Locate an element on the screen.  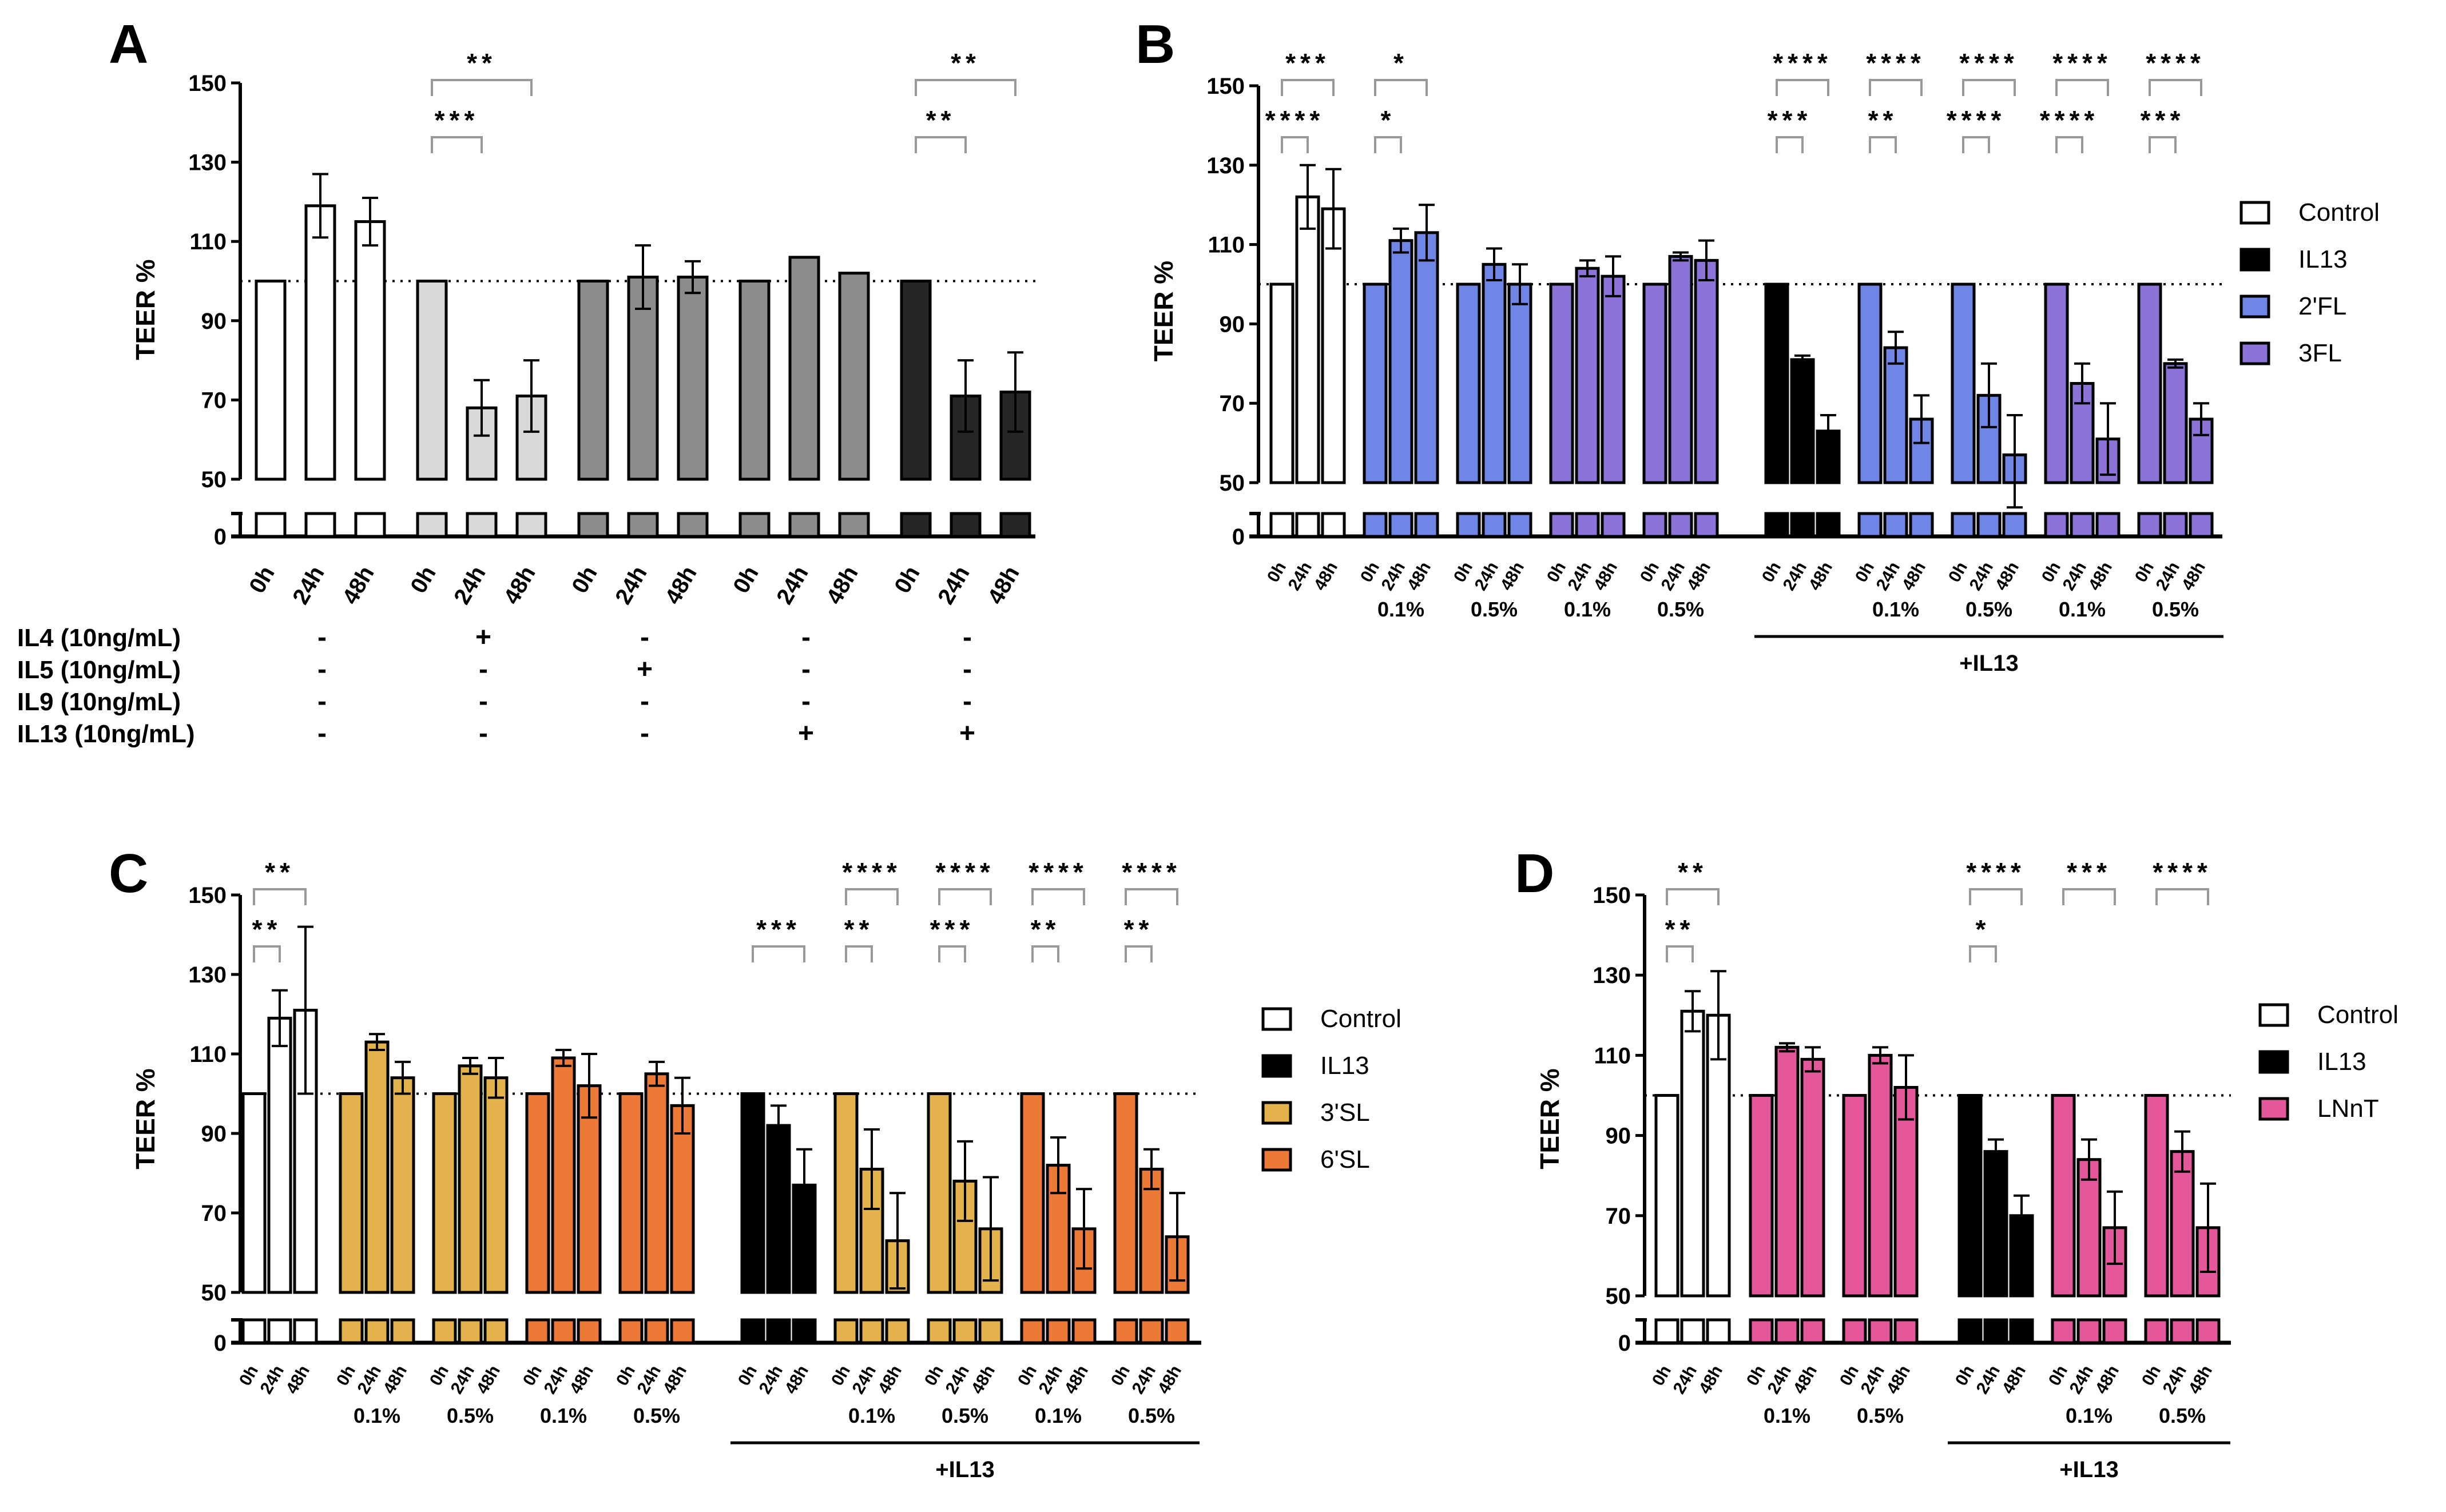
treatment-sign: - is located at coordinates (322, 637).